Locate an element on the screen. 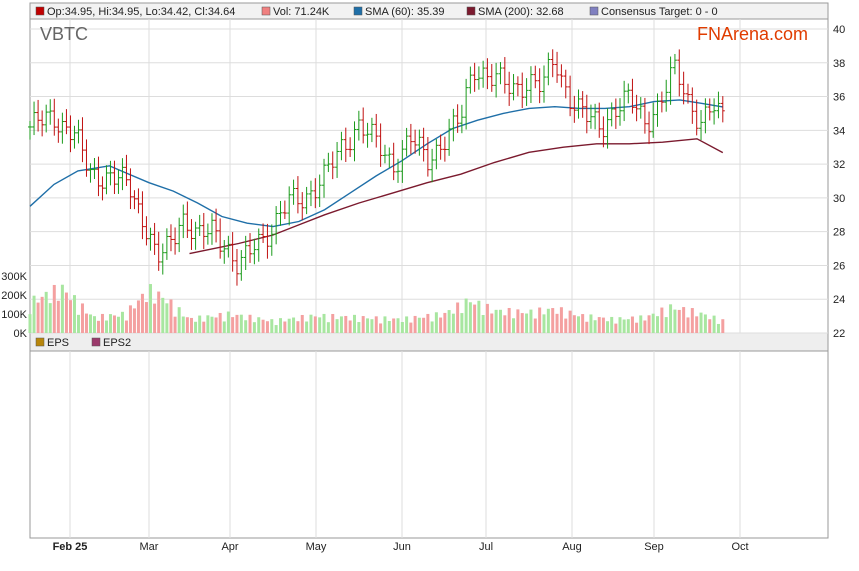 Image resolution: width=859 pixels, height=571 pixels. lower-legend: EPS EPS2 is located at coordinates (83, 343).